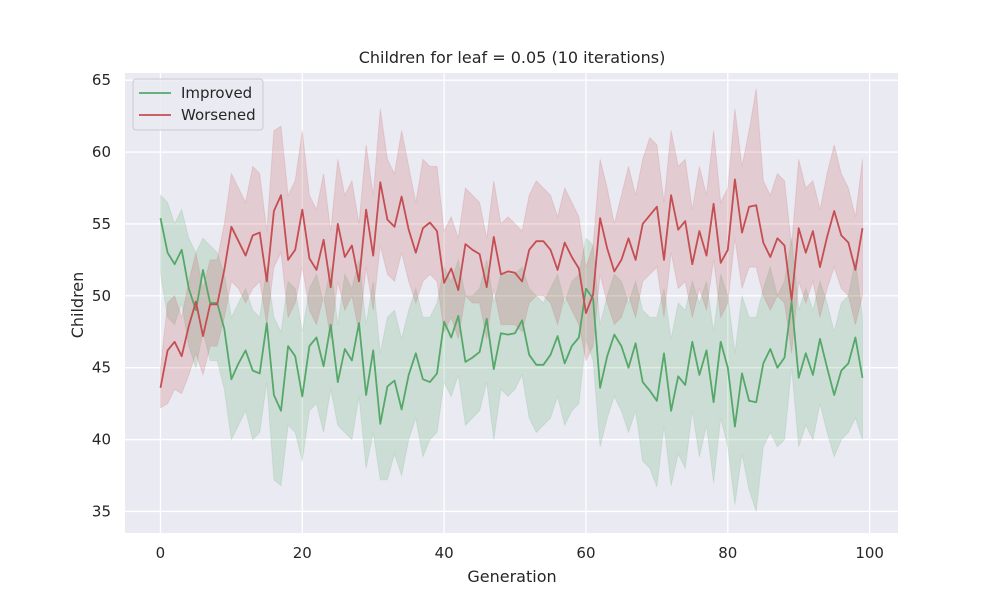 Image resolution: width=1000 pixels, height=600 pixels. I want to click on legend-box, so click(198, 104).